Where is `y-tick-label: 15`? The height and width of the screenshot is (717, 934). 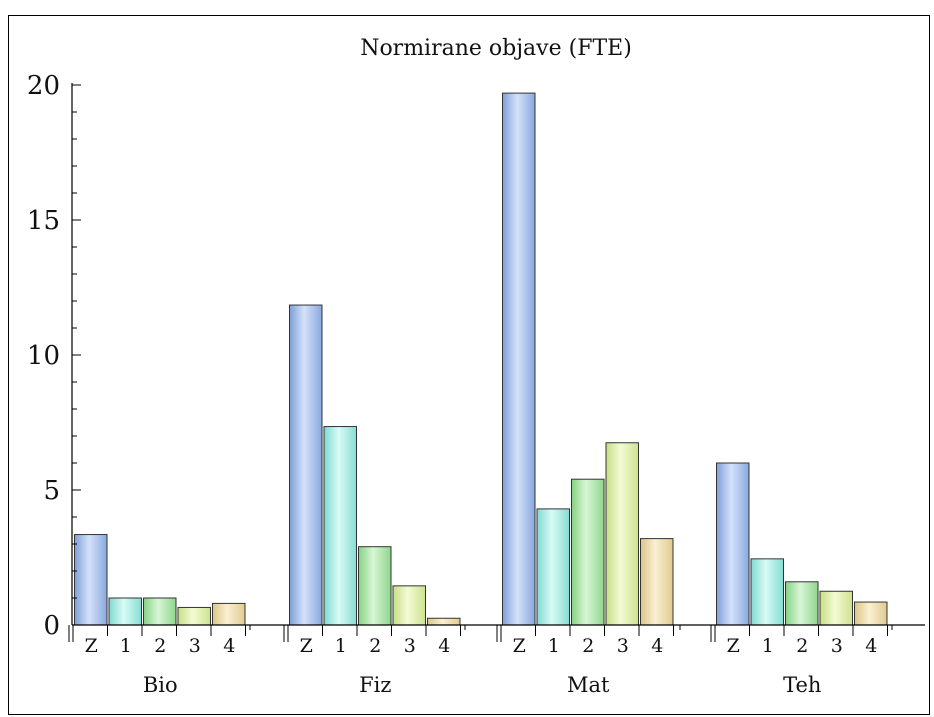 y-tick-label: 15 is located at coordinates (43, 221).